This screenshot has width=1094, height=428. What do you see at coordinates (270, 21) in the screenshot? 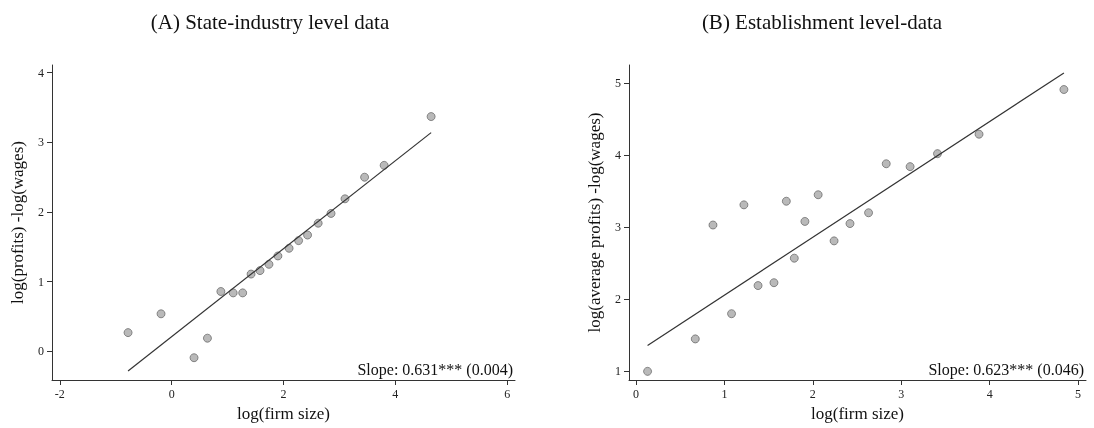
I see `chart-title: (A) State-industry level data` at bounding box center [270, 21].